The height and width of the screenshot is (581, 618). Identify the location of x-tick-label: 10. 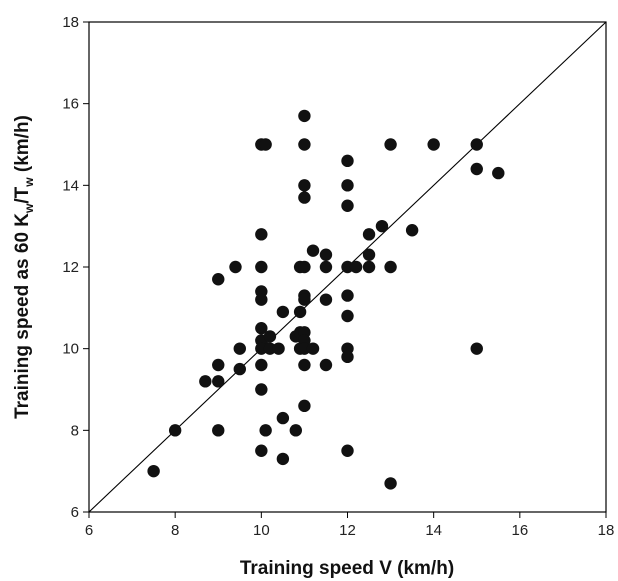
(261, 530).